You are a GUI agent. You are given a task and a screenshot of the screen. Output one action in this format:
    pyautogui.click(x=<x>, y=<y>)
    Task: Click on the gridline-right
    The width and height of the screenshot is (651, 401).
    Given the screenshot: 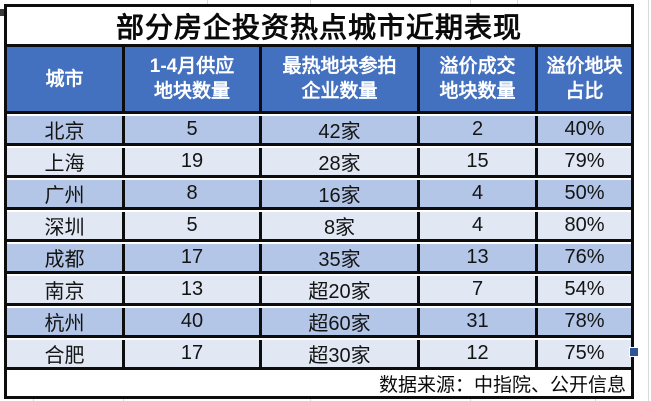 What is the action you would take?
    pyautogui.click(x=648, y=200)
    